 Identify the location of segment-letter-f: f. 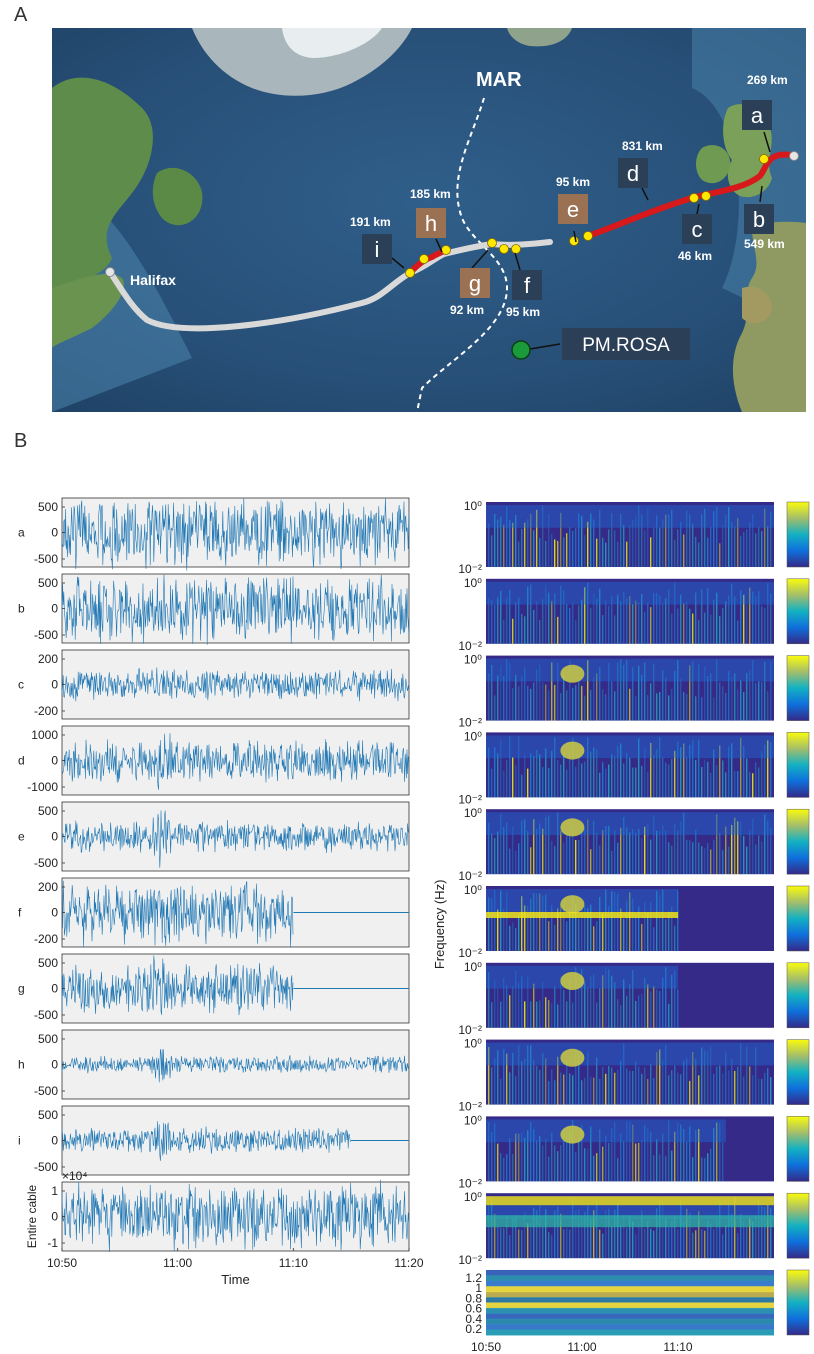
(527, 285).